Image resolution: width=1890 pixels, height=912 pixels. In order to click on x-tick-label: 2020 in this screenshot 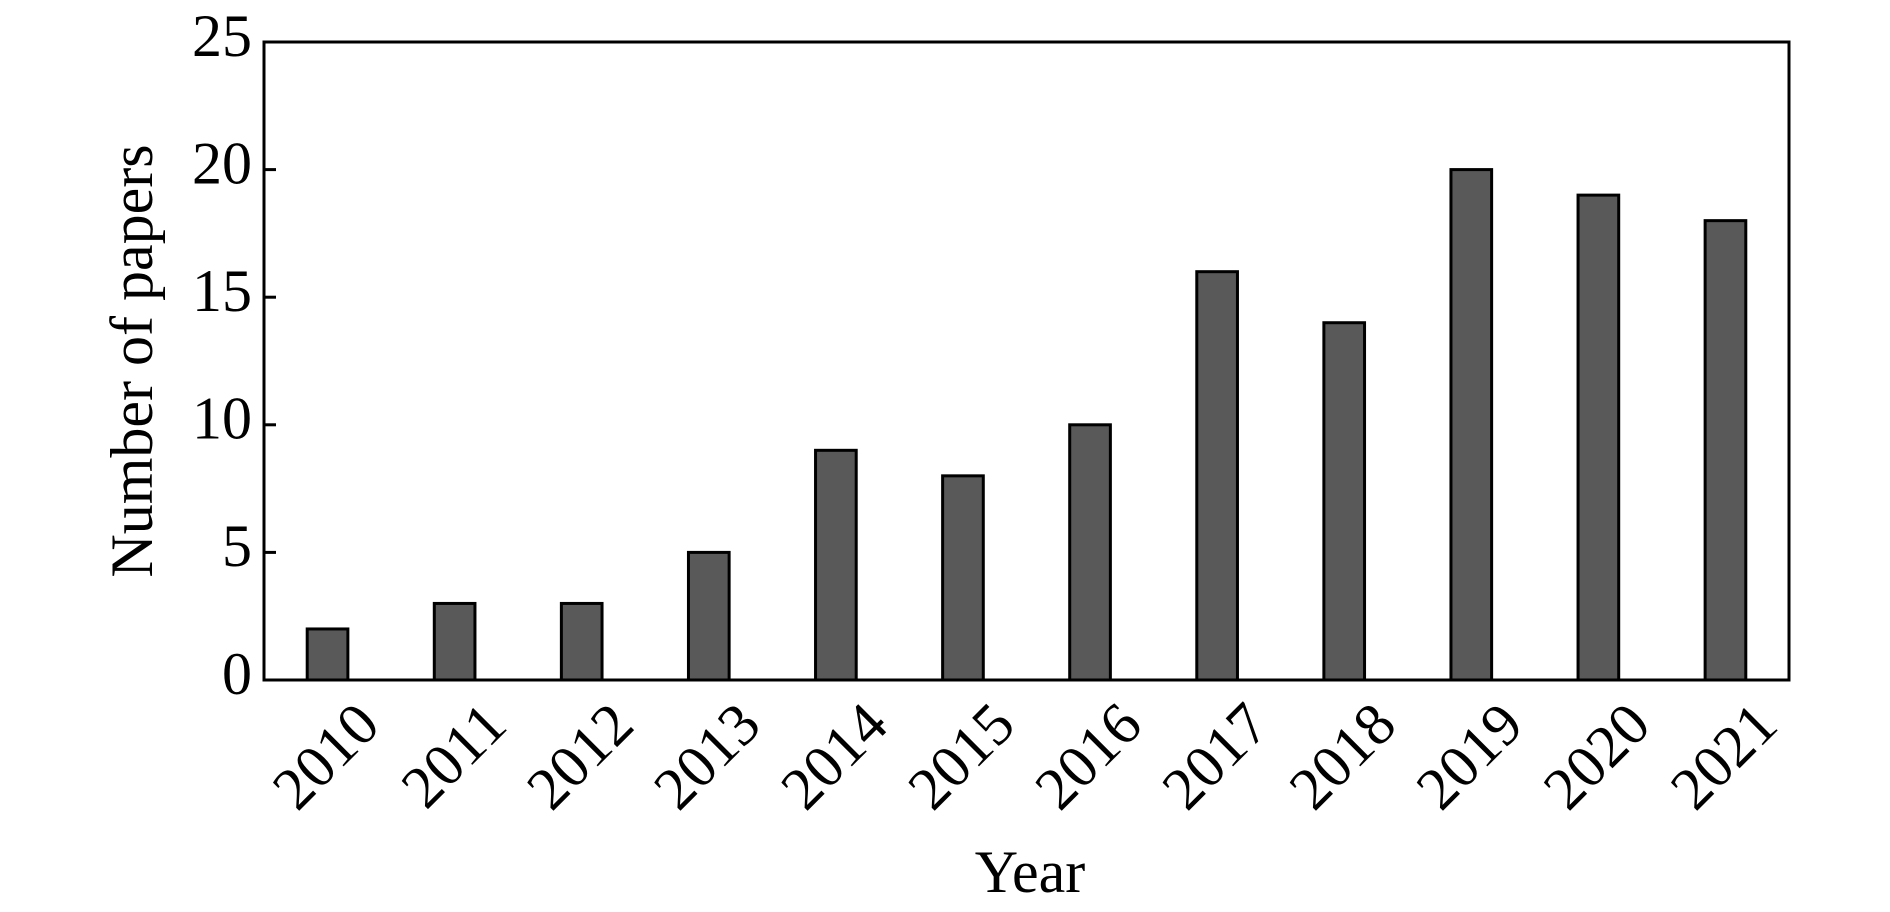, I will do `click(1597, 756)`.